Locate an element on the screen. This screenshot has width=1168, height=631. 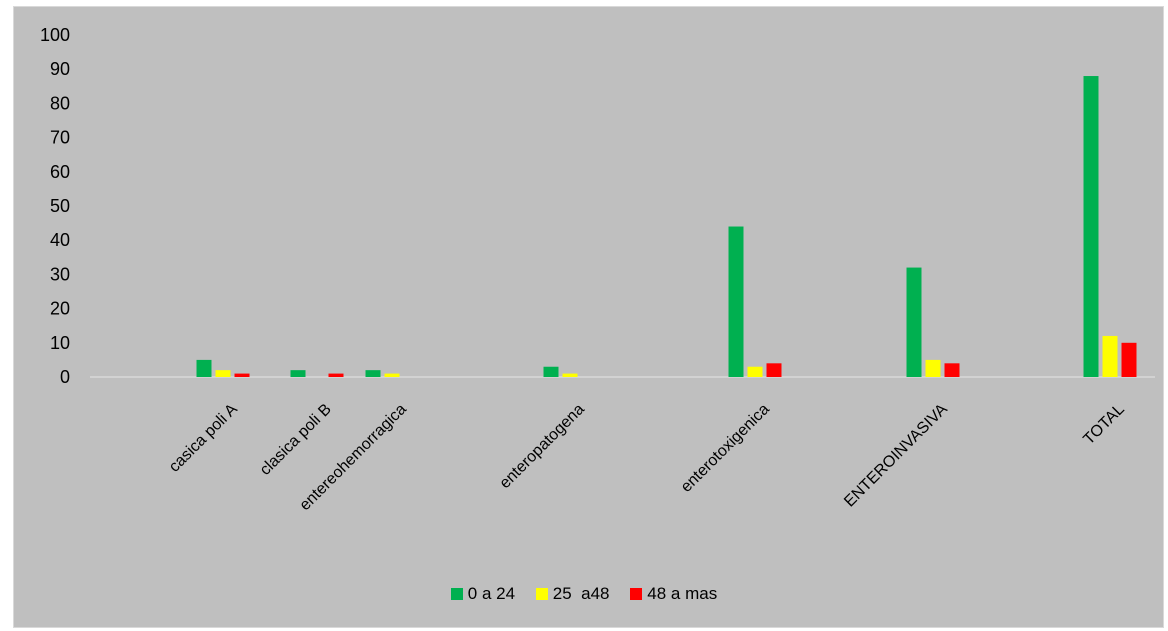
legend-item-series-2: 25 a48 is located at coordinates (572, 594).